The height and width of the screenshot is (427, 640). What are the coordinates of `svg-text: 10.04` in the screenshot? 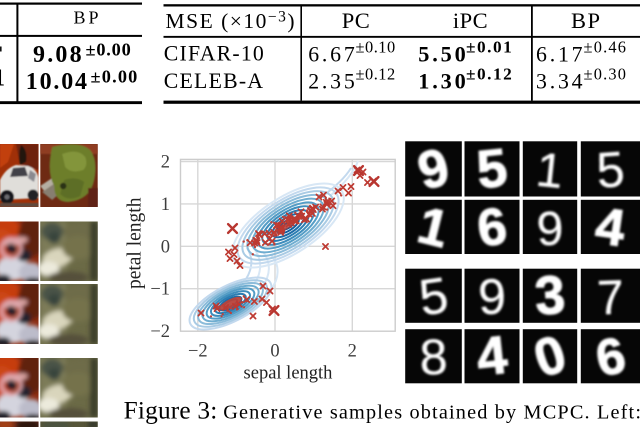 It's located at (57, 82).